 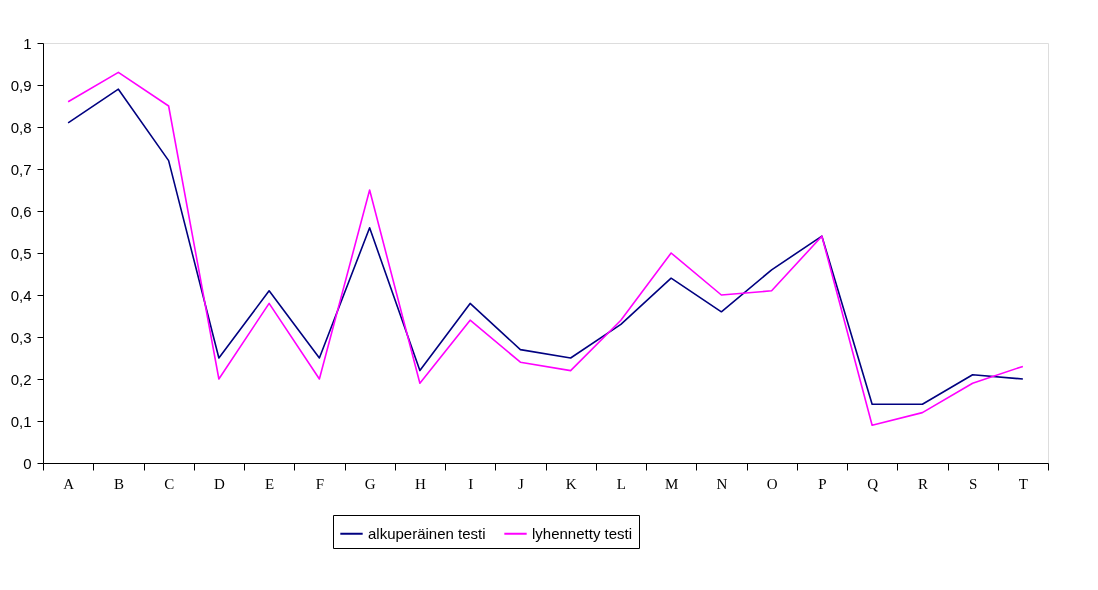 I want to click on y-tick-label: 0,5, so click(x=21, y=253).